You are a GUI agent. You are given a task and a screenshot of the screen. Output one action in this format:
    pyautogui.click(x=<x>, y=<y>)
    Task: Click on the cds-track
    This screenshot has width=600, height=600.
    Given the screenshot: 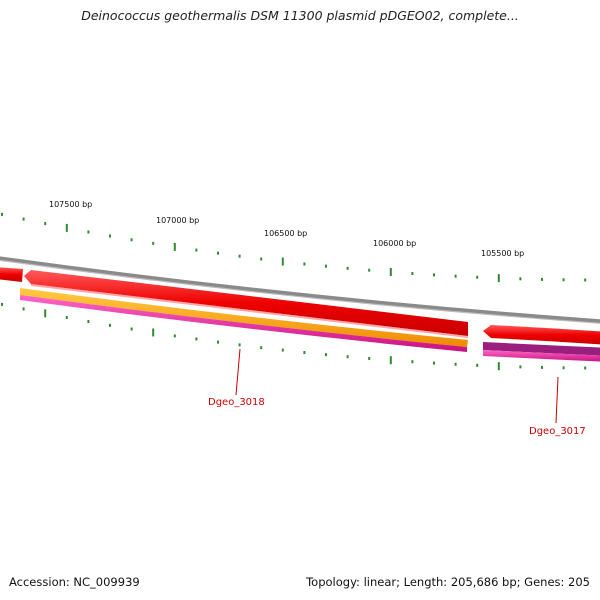 What is the action you would take?
    pyautogui.click(x=300, y=306)
    